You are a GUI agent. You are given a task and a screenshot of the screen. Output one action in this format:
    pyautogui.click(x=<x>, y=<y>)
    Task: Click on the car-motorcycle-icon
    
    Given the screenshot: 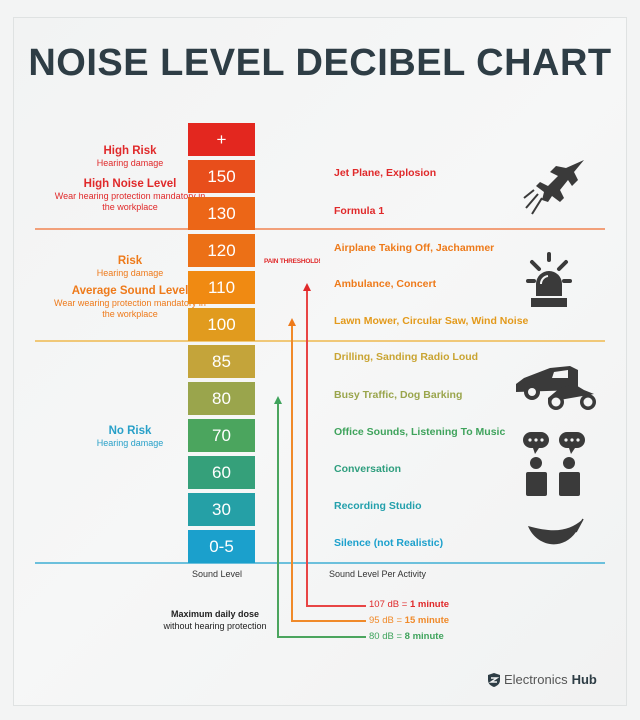 What is the action you would take?
    pyautogui.click(x=556, y=388)
    